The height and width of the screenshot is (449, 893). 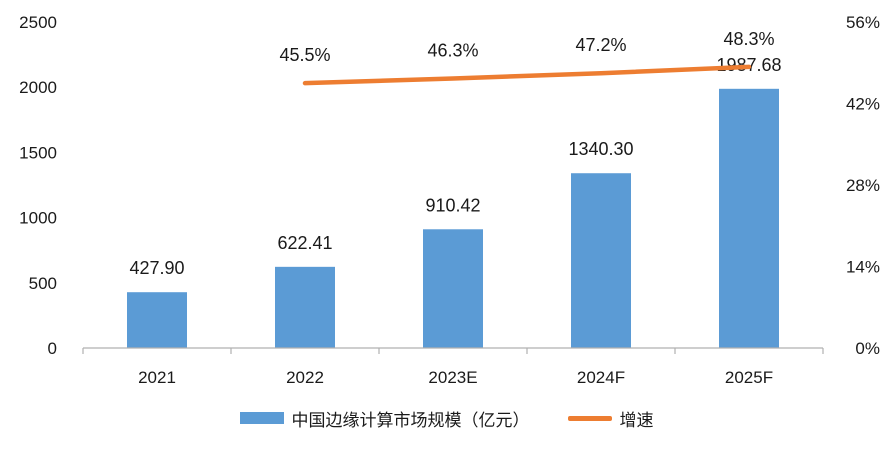 I want to click on legend-bar-swatch, so click(x=261, y=418).